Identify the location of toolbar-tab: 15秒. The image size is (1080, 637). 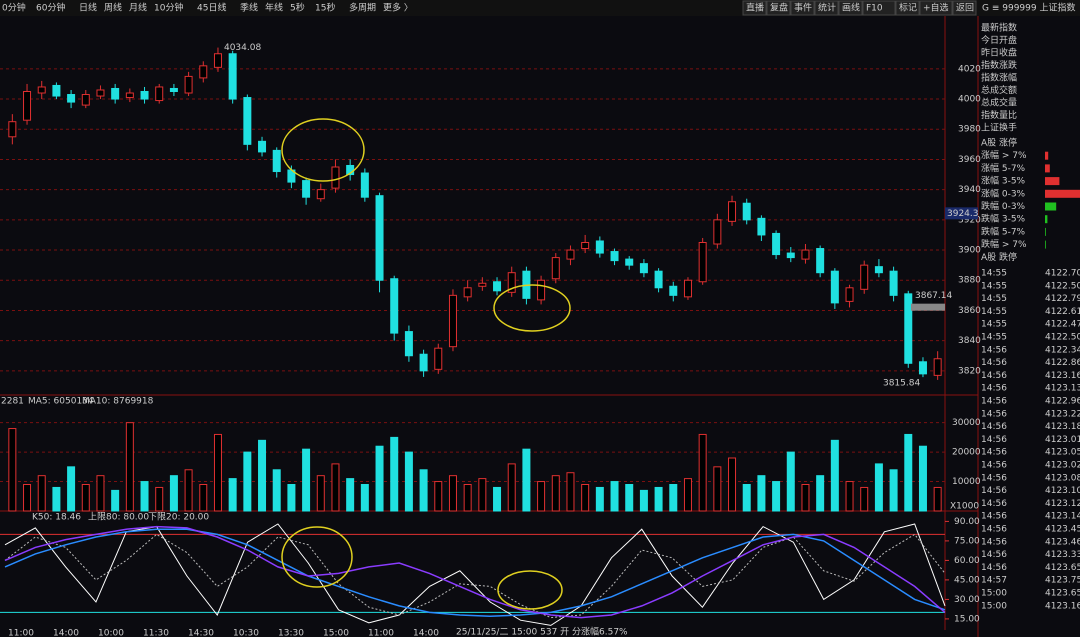
(325, 8).